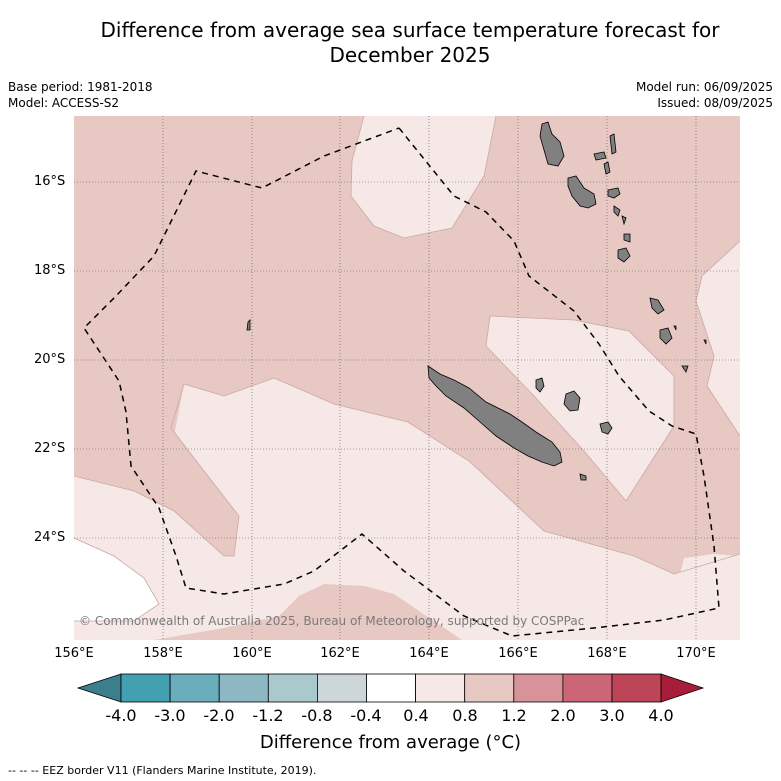  I want to click on colorbar-tick: -2.0, so click(219, 715).